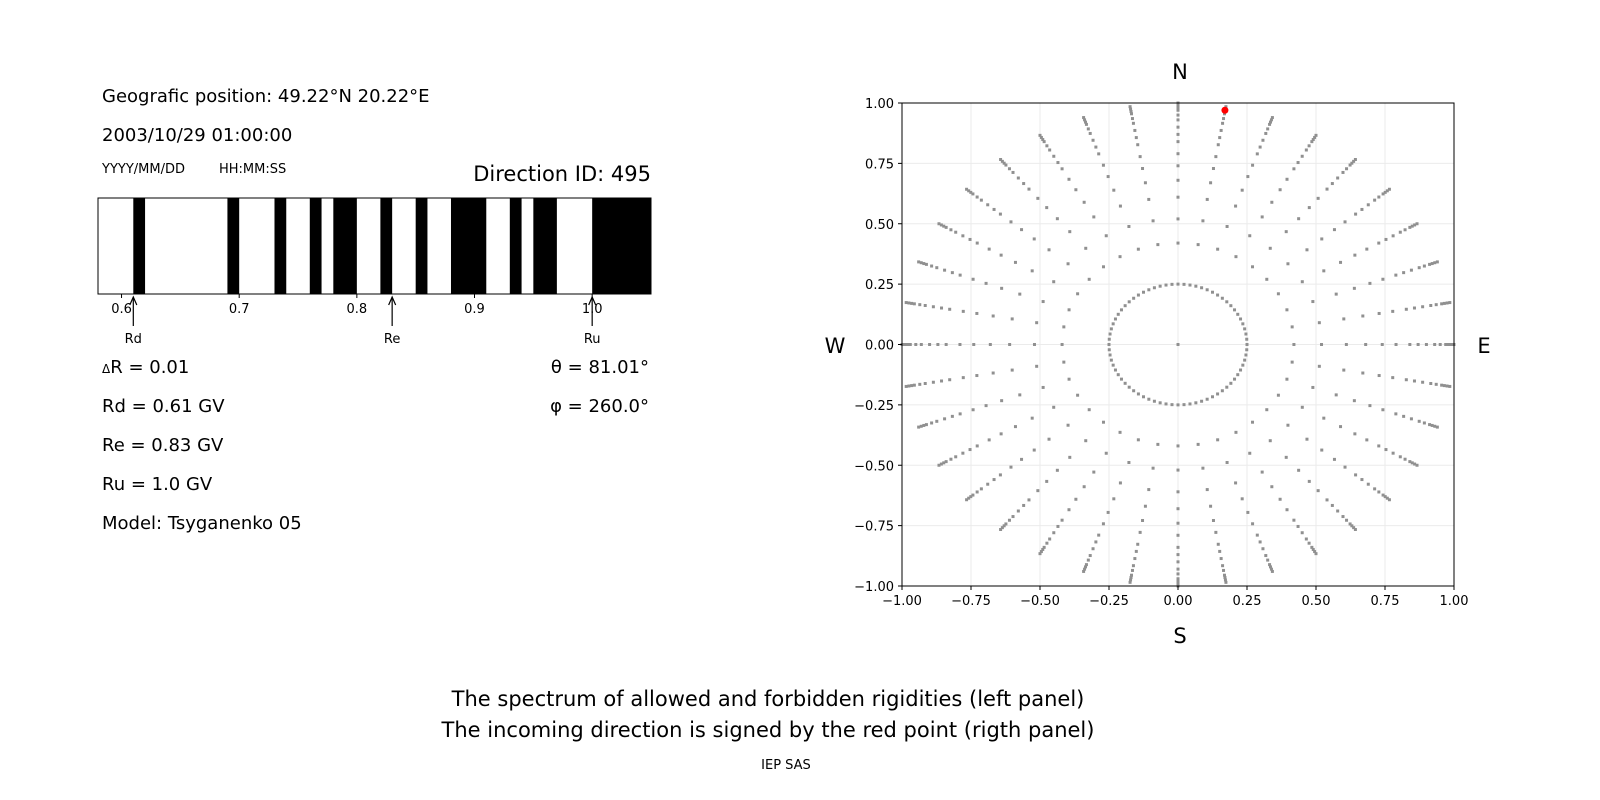 The image size is (1600, 800). I want to click on y-tick-label: −1.00, so click(874, 587).